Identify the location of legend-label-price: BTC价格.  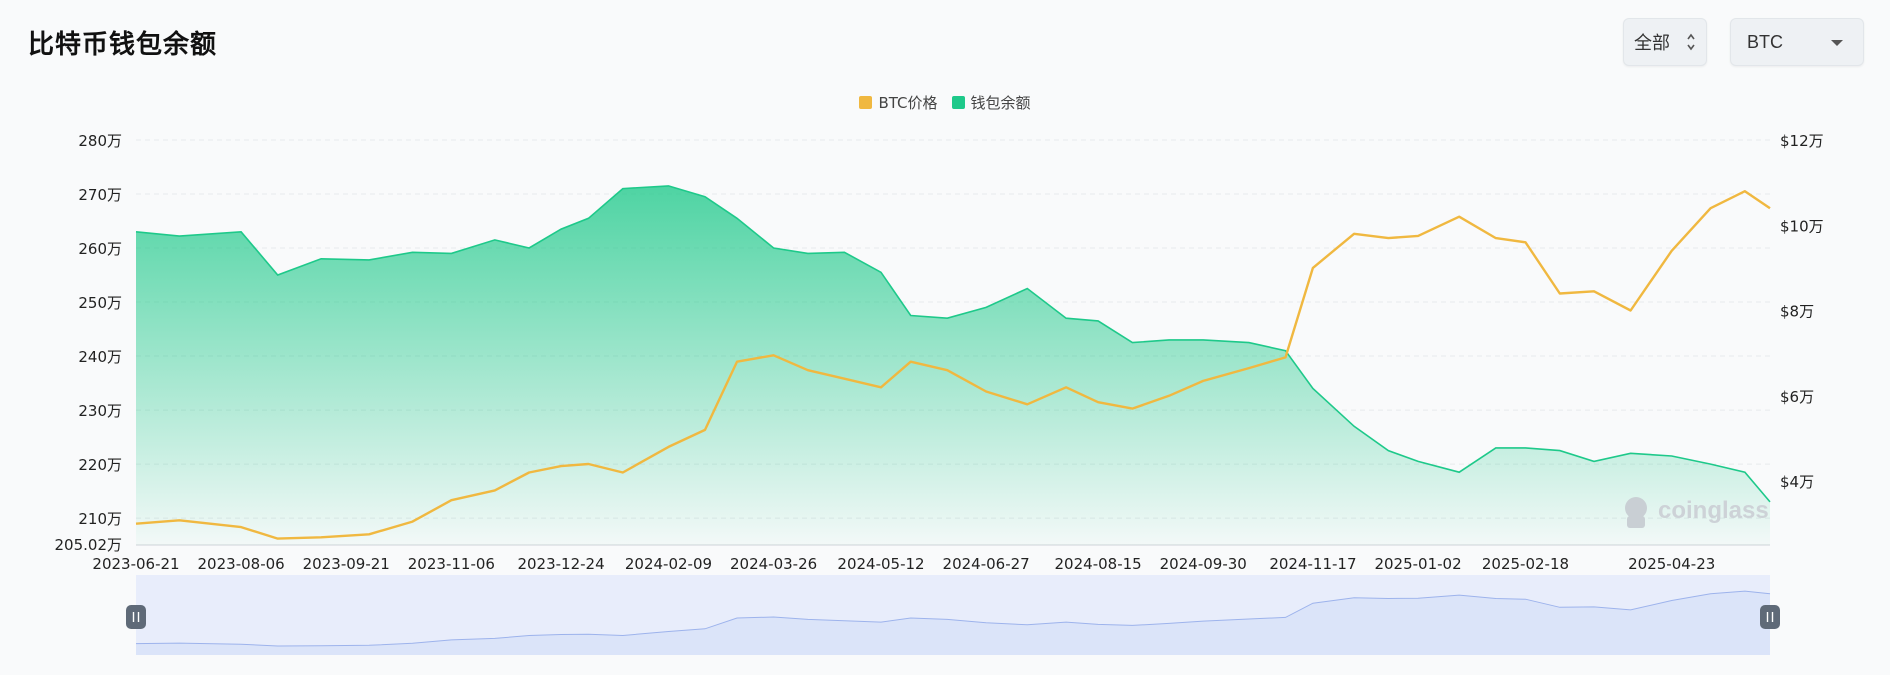
(908, 103).